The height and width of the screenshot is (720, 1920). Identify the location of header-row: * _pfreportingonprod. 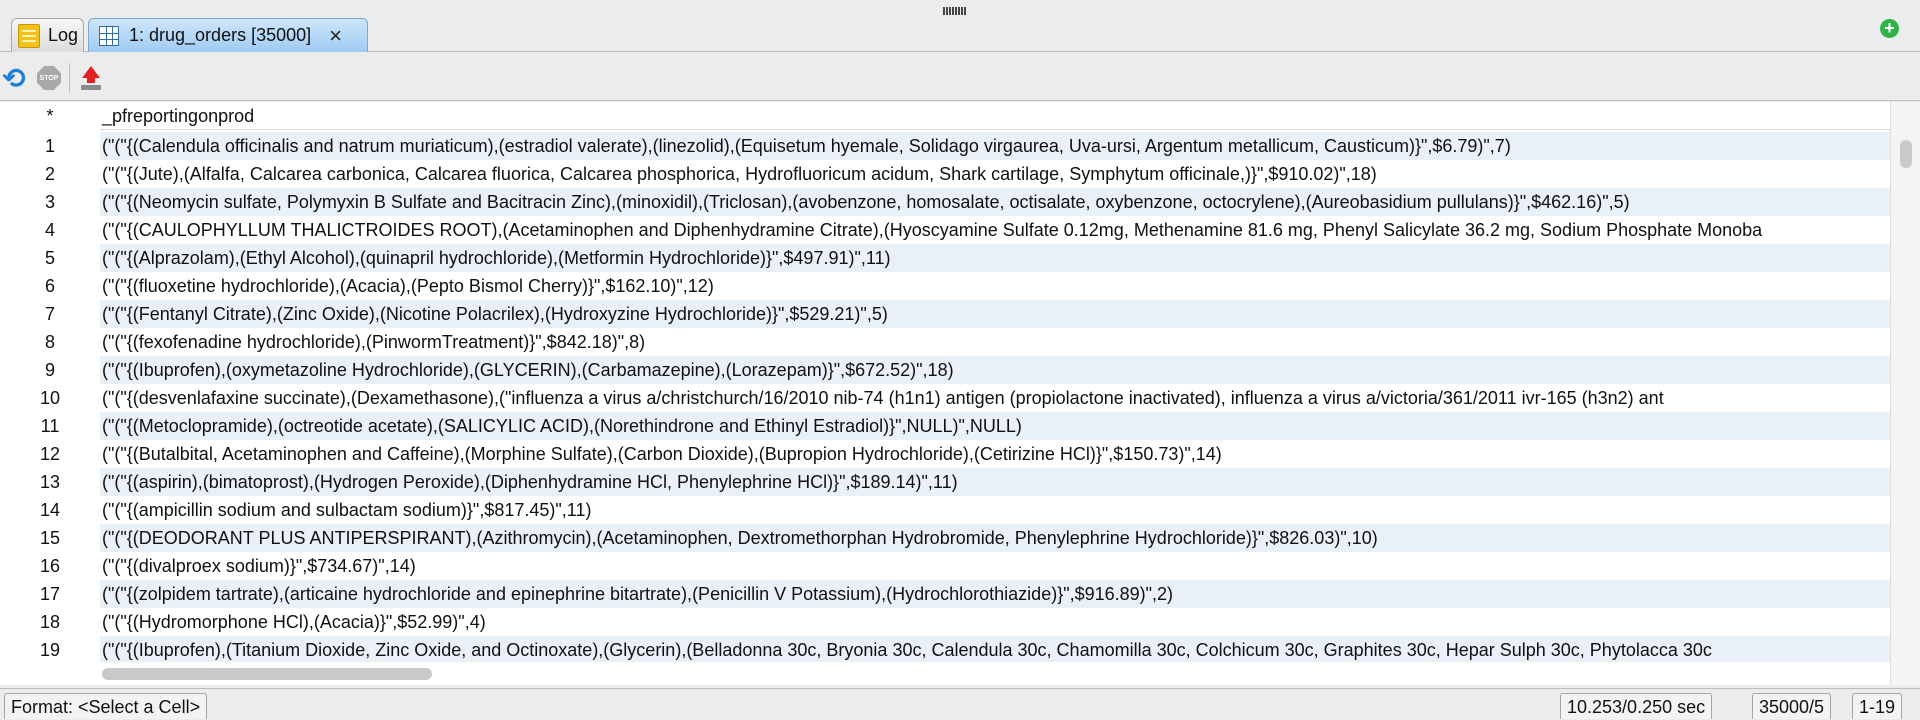
(945, 116).